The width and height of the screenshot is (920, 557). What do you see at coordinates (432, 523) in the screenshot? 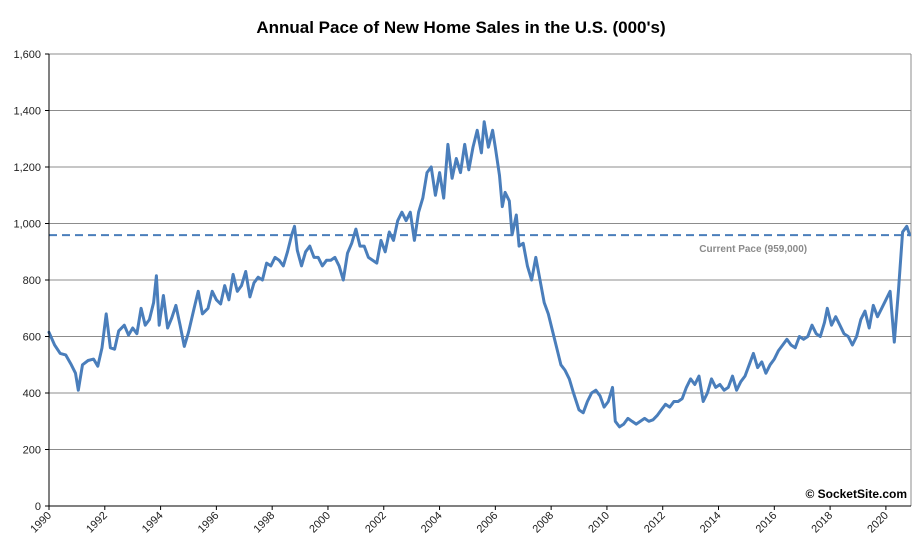
I see `x-tick-label: 2004` at bounding box center [432, 523].